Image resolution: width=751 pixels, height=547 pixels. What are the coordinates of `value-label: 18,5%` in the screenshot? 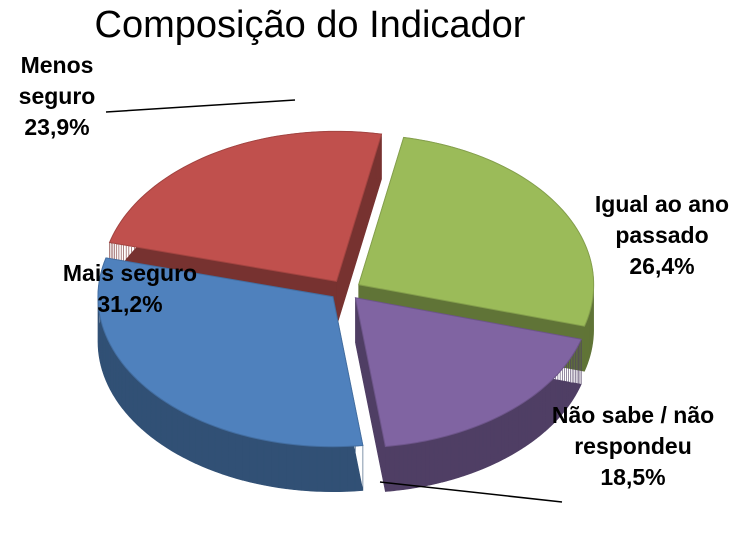 It's located at (633, 477).